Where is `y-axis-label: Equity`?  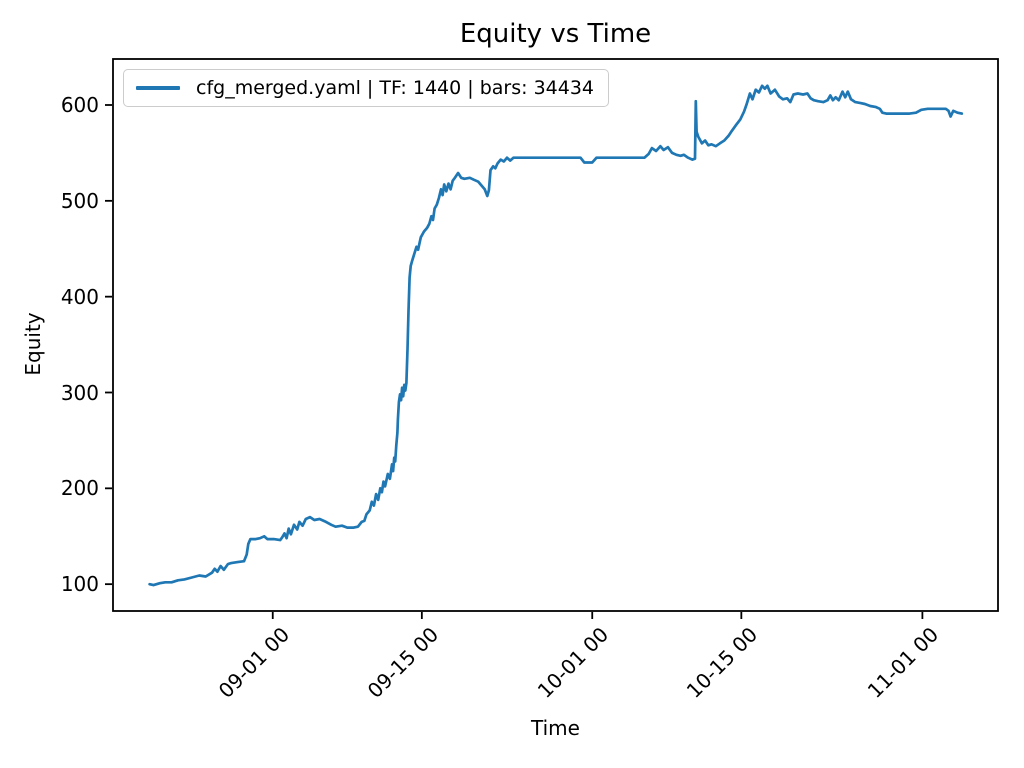
y-axis-label: Equity is located at coordinates (33, 344).